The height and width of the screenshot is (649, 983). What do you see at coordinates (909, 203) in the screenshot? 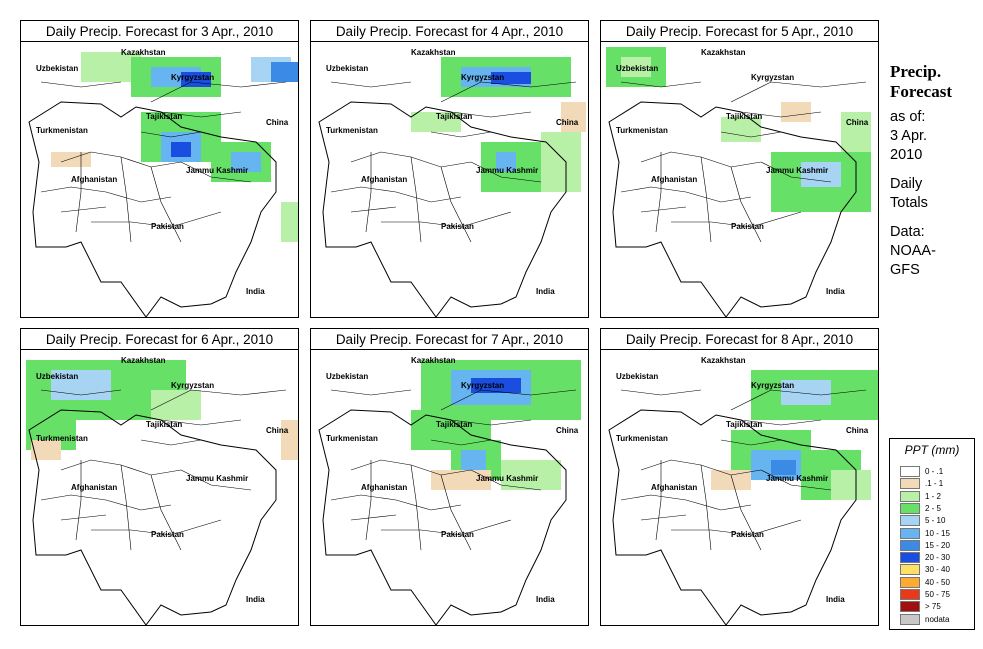
I see `totals-line2: Totals` at bounding box center [909, 203].